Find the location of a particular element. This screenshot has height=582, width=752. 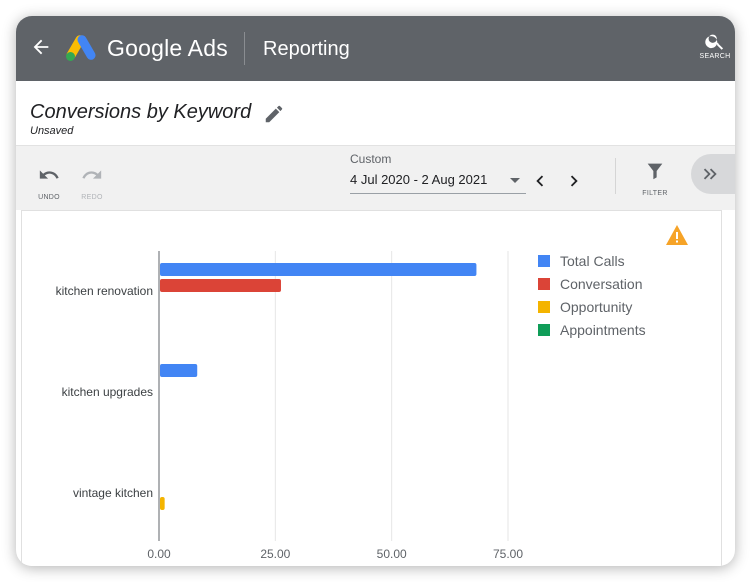

toolbar-divider is located at coordinates (615, 176).